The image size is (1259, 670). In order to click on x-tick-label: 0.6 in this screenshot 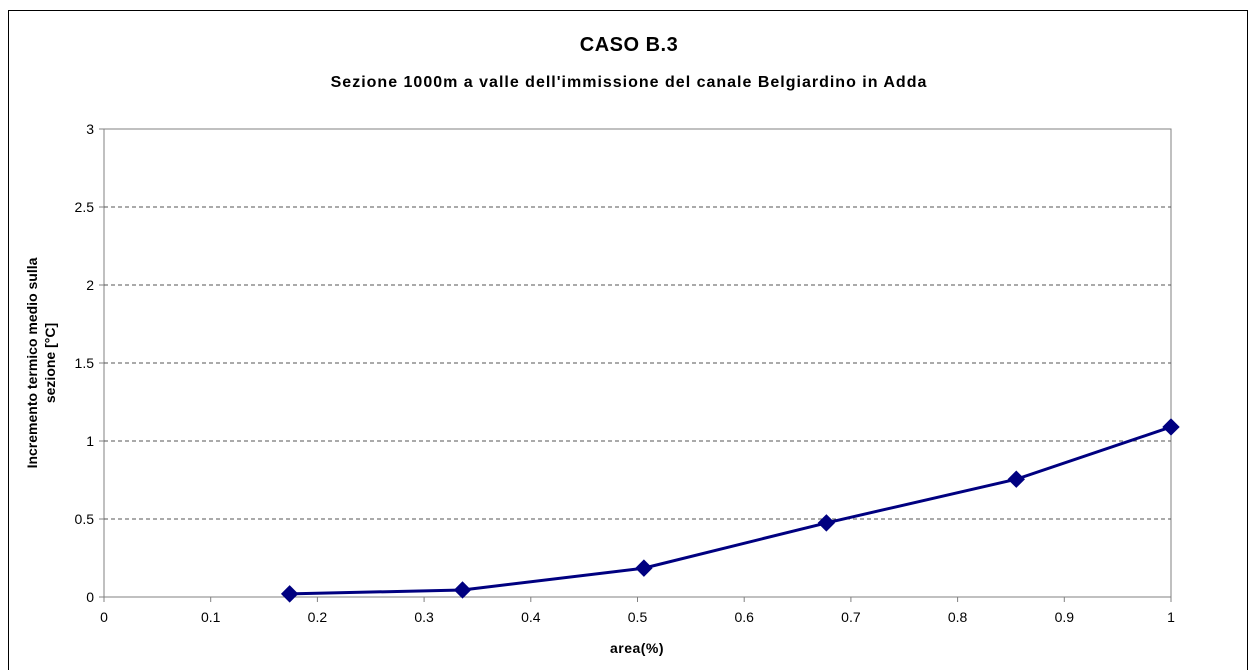, I will do `click(744, 617)`.